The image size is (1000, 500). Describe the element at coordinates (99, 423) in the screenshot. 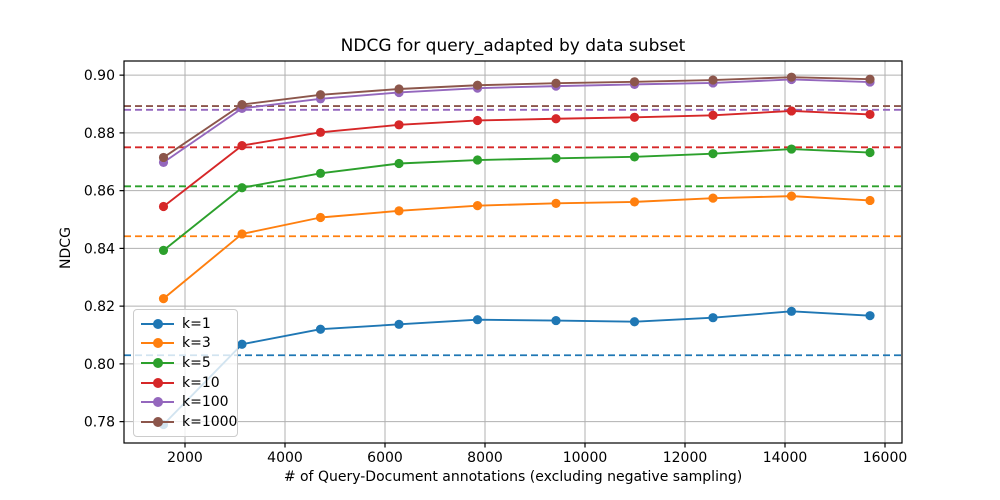

I see `y-tick-label: 0.78` at that location.